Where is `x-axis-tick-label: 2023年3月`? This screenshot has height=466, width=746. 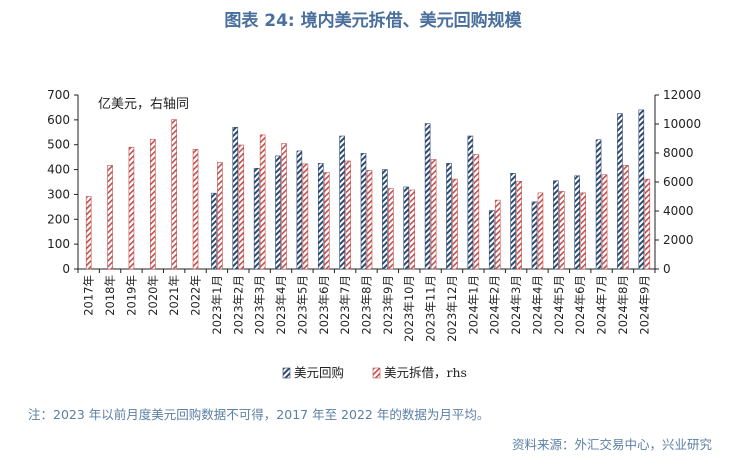 x-axis-tick-label: 2023年3月 is located at coordinates (260, 305).